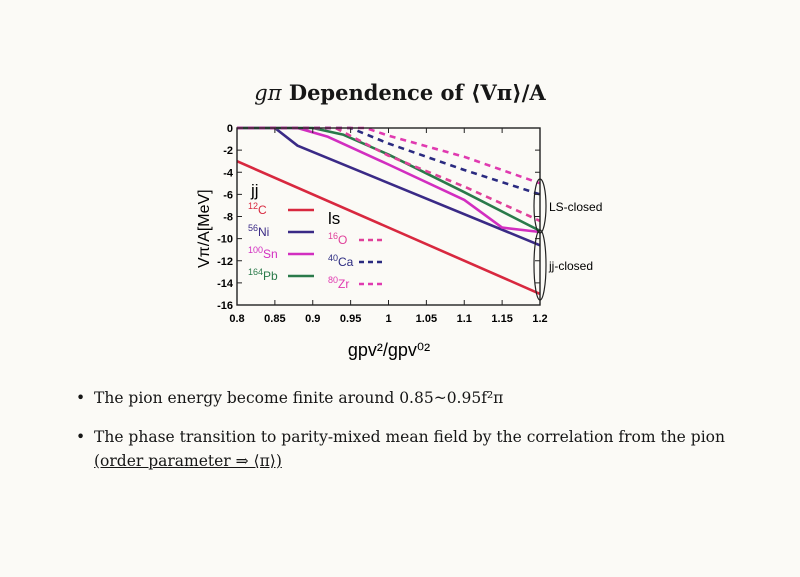 The height and width of the screenshot is (577, 800). I want to click on series-line-80Zr, so click(389, 155).